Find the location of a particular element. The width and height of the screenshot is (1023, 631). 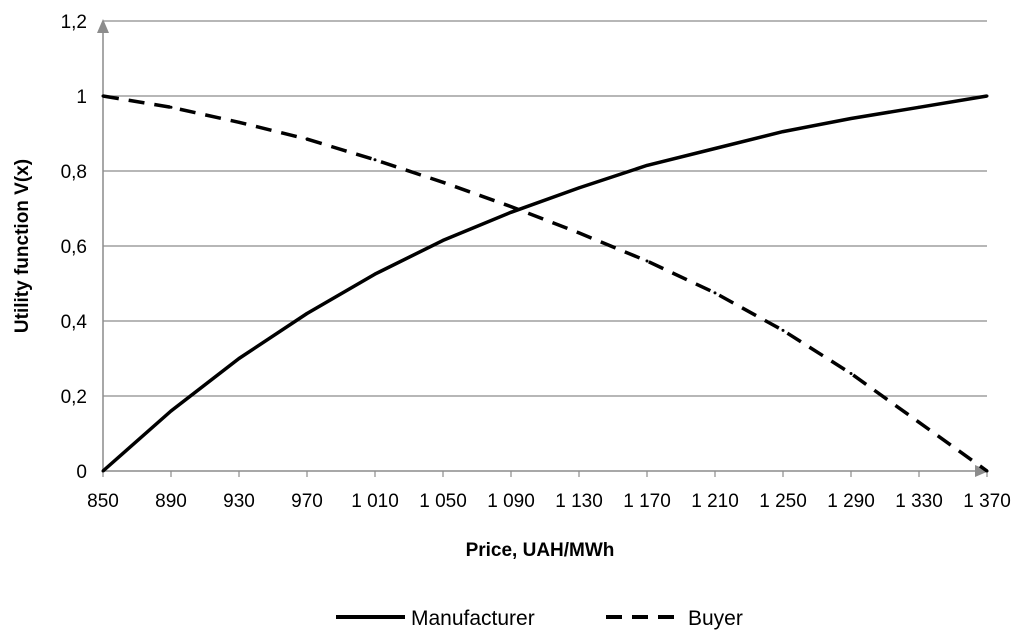

x-tick-label: 1 130 is located at coordinates (579, 501).